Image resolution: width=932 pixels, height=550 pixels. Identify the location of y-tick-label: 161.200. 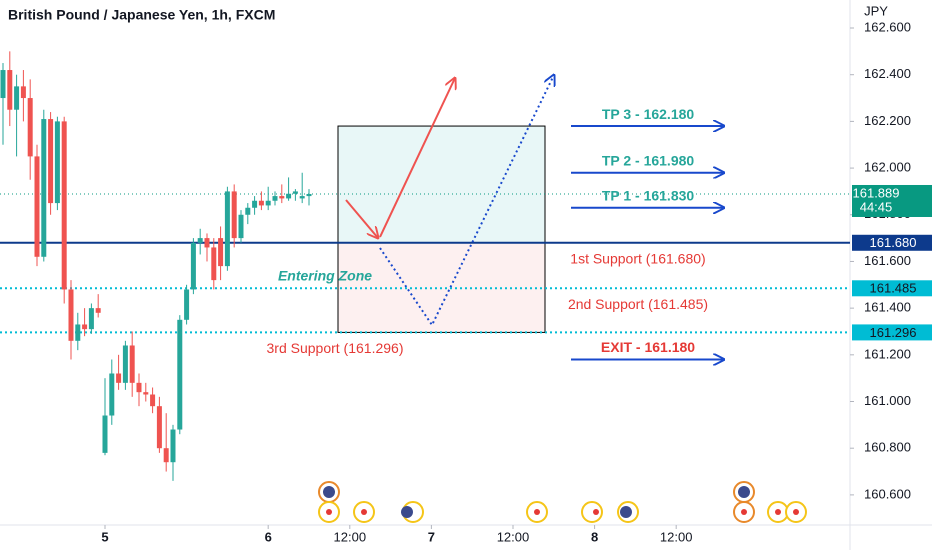
(887, 353).